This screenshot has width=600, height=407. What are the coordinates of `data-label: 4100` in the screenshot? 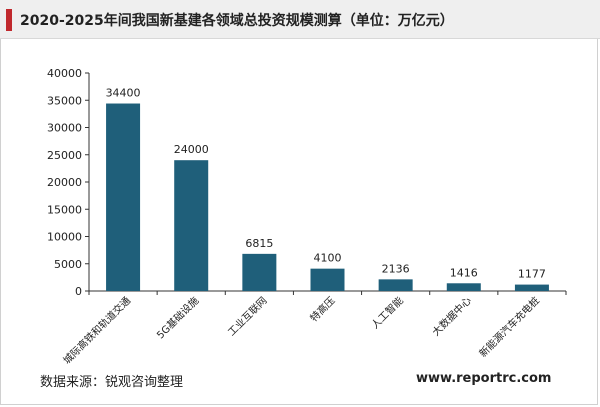 It's located at (328, 258).